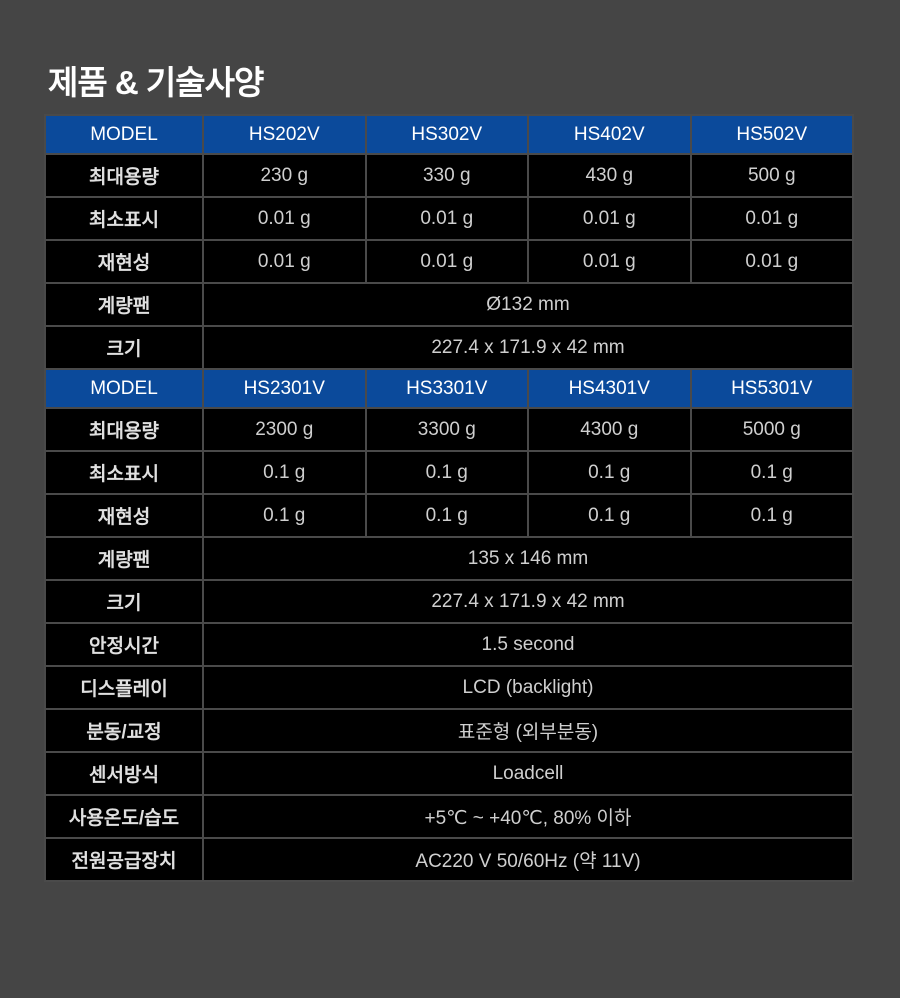 The height and width of the screenshot is (998, 900). What do you see at coordinates (446, 388) in the screenshot?
I see `model-name: HS3301V` at bounding box center [446, 388].